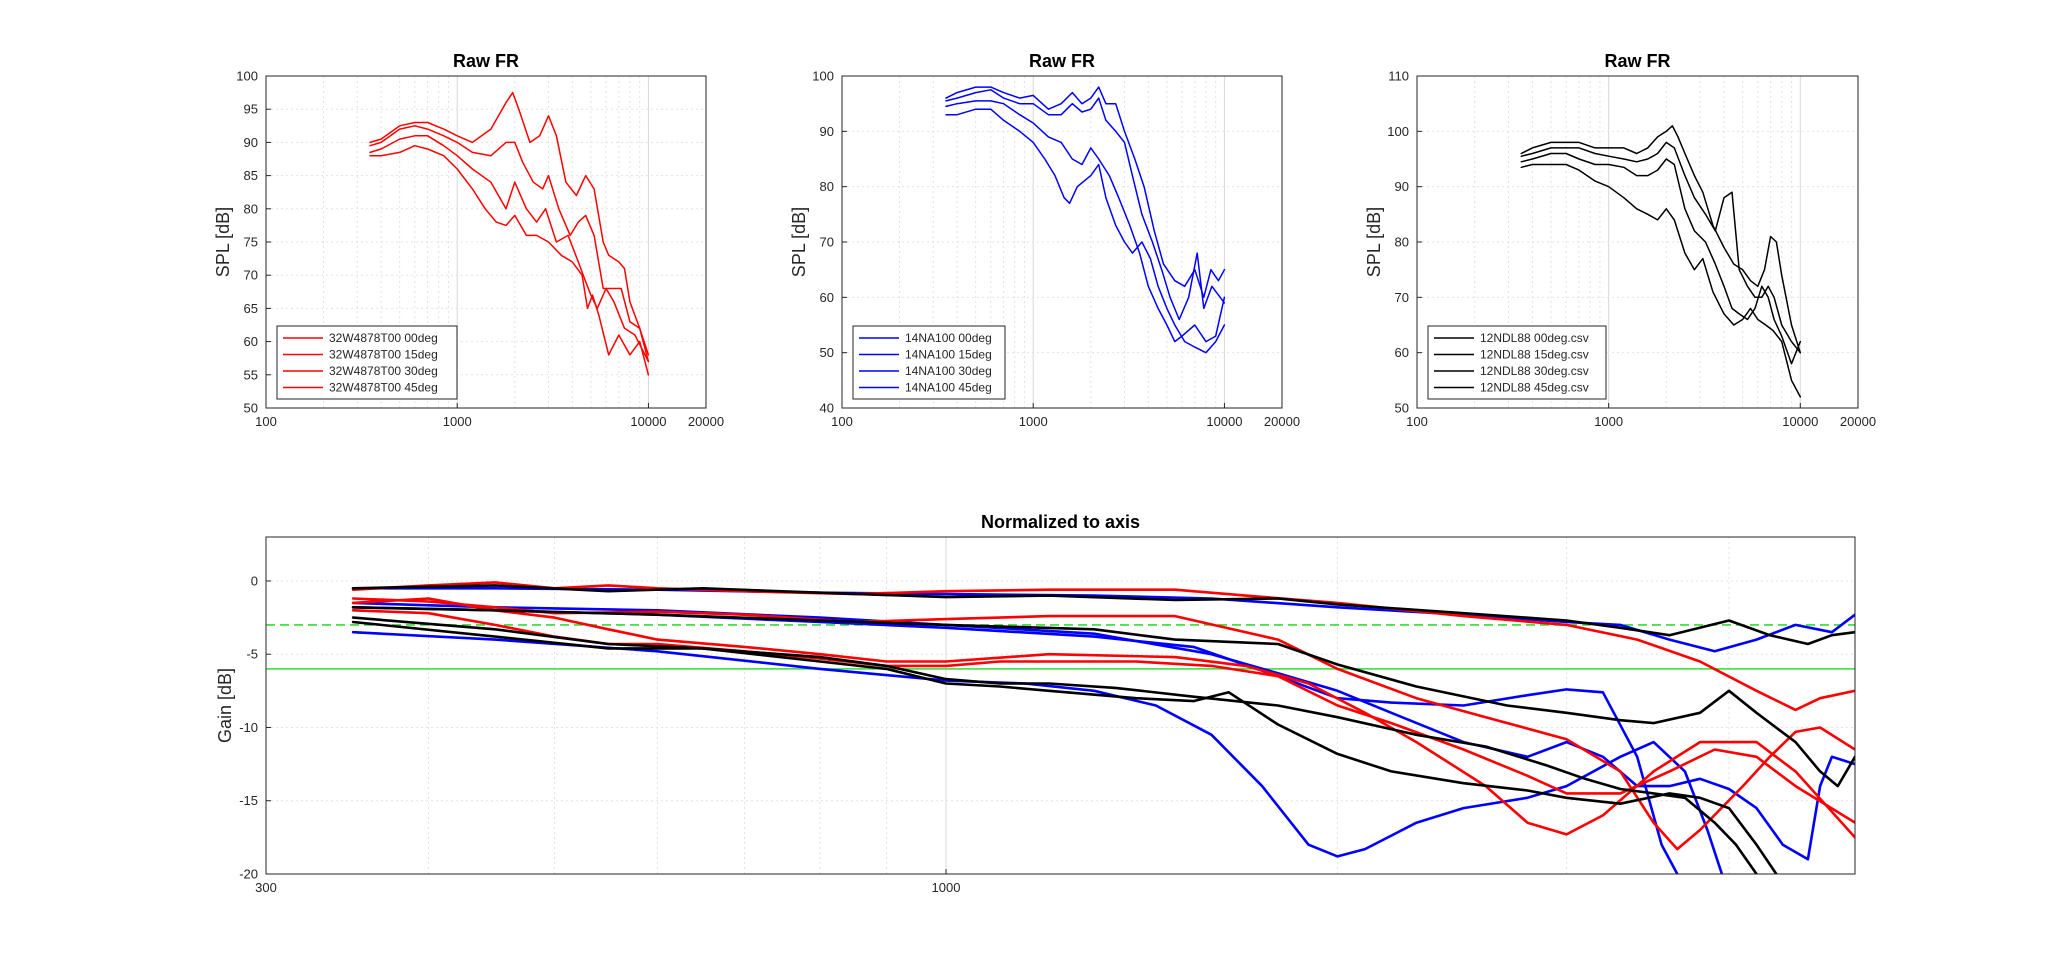  What do you see at coordinates (248, 800) in the screenshot?
I see `y-tick-label: -15` at bounding box center [248, 800].